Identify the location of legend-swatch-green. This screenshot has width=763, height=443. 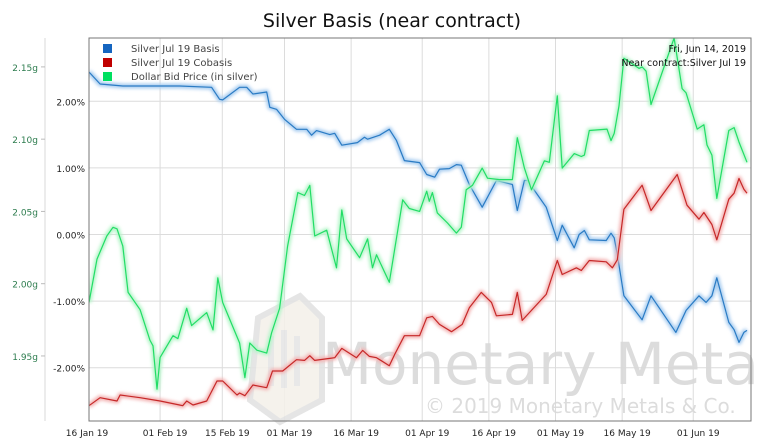
(107, 76).